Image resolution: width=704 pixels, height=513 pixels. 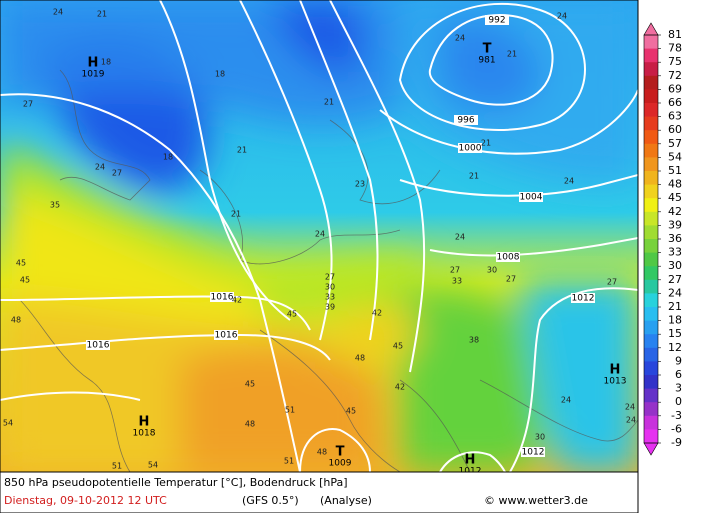 I want to click on isobar-label: 992, so click(x=496, y=21).